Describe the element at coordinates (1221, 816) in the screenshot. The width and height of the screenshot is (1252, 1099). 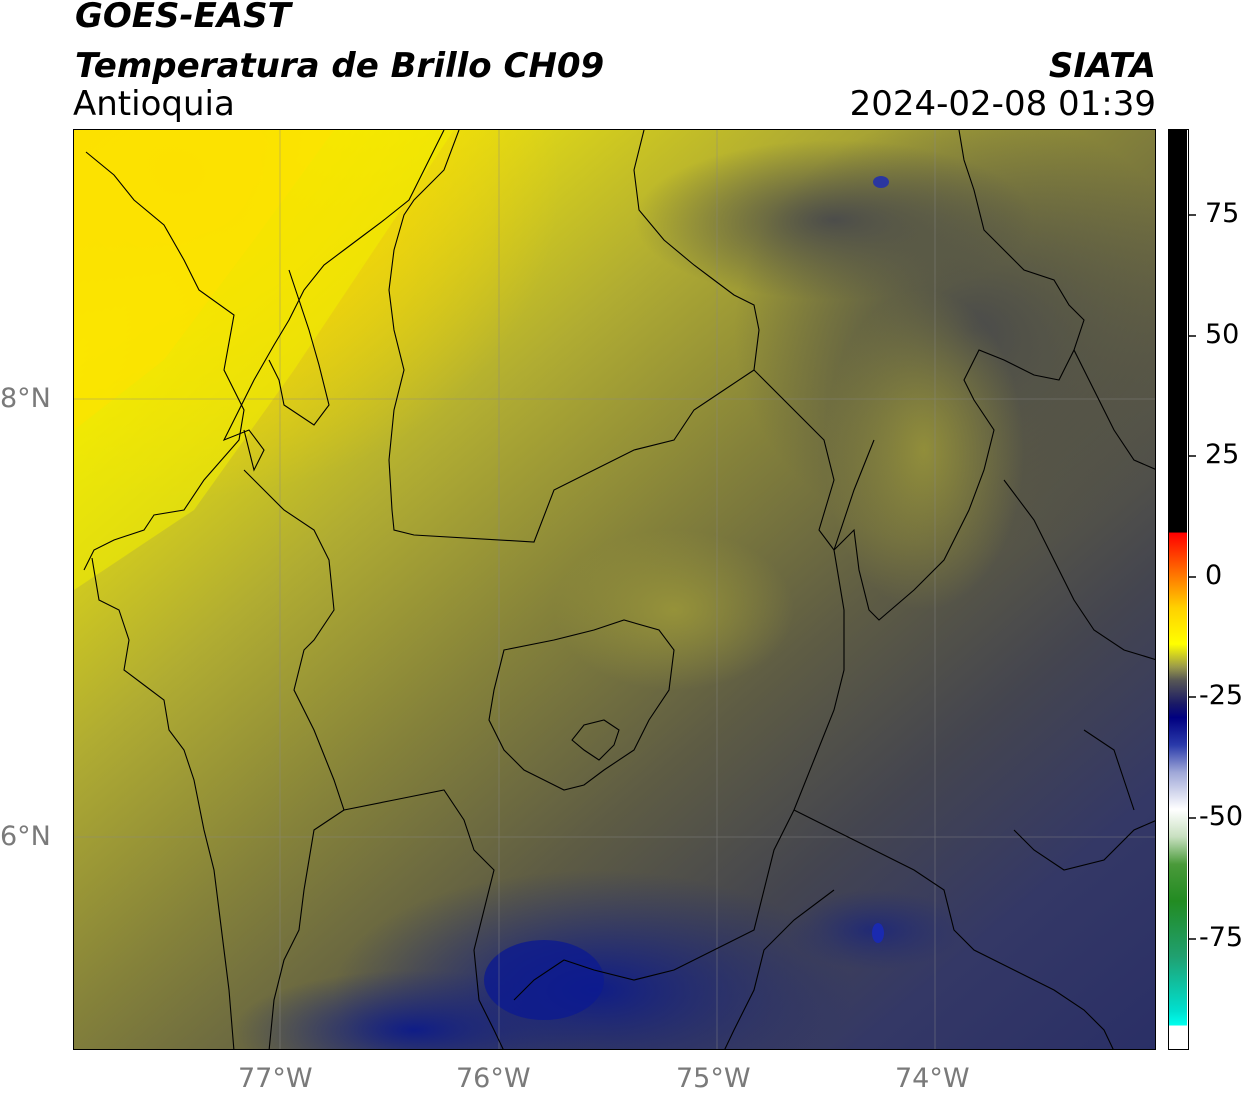
I see `colorbar-label-minus50: -50` at that location.